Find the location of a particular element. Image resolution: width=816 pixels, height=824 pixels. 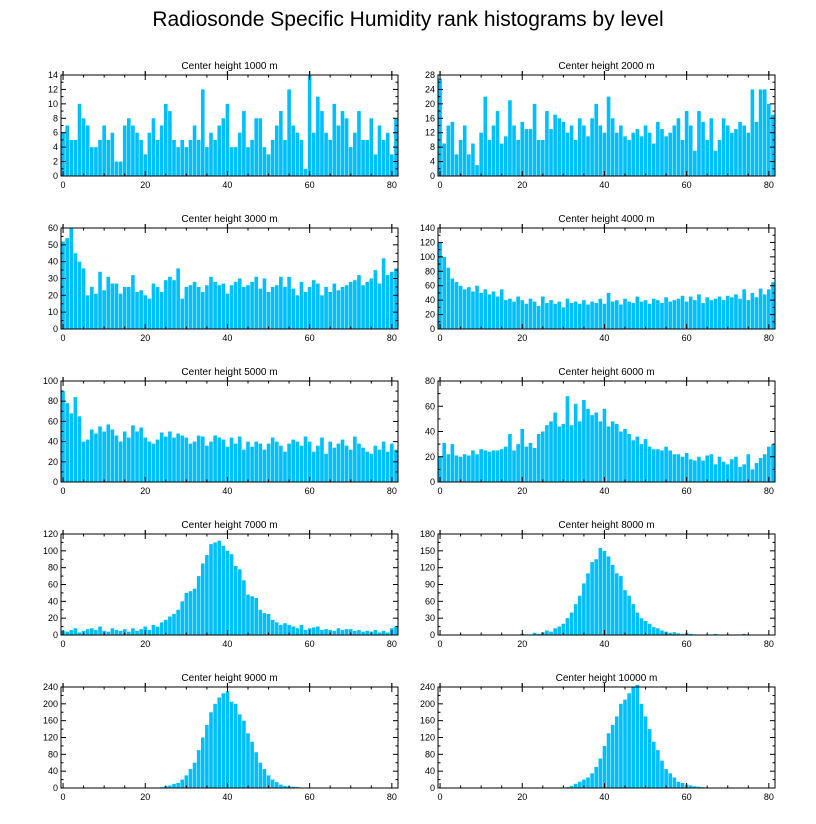

y-tick-label: 140 is located at coordinates (427, 228).